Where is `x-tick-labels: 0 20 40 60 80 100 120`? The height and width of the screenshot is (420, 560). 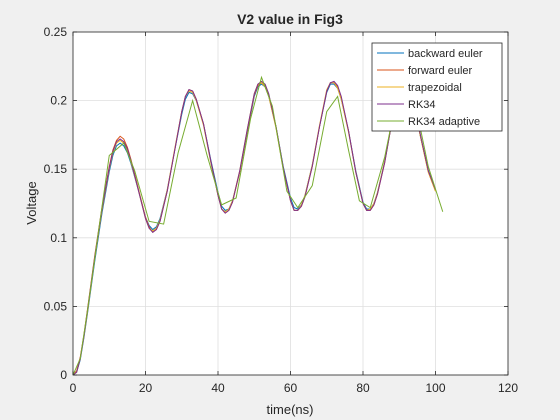
x-tick-labels: 0 20 40 60 80 100 120 is located at coordinates (294, 388).